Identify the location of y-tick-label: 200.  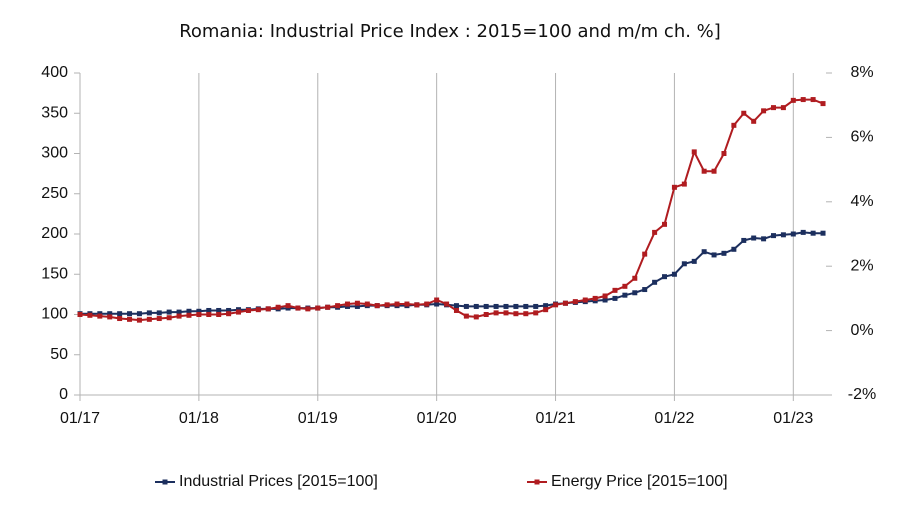
(54, 233).